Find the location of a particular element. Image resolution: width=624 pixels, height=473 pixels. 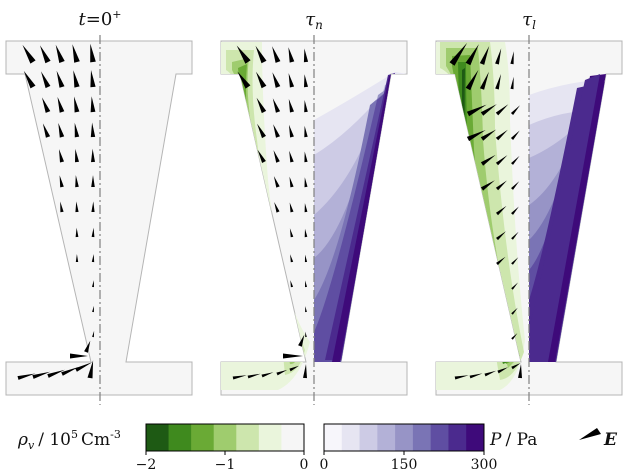

charge-tick-label: 0 is located at coordinates (304, 465).